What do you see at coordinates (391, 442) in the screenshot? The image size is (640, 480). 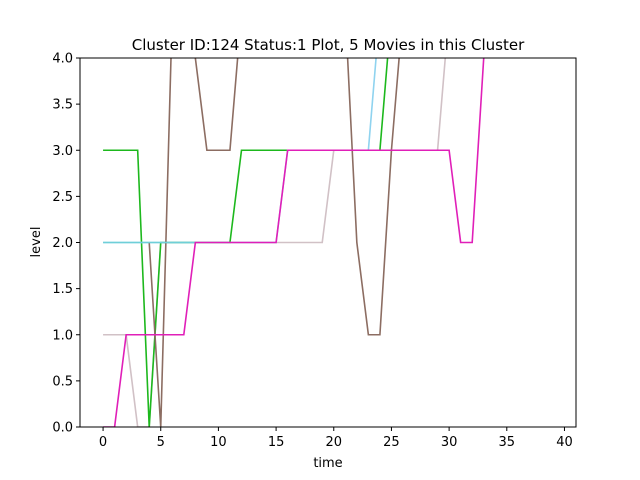 I see `x-tick-label: 25` at bounding box center [391, 442].